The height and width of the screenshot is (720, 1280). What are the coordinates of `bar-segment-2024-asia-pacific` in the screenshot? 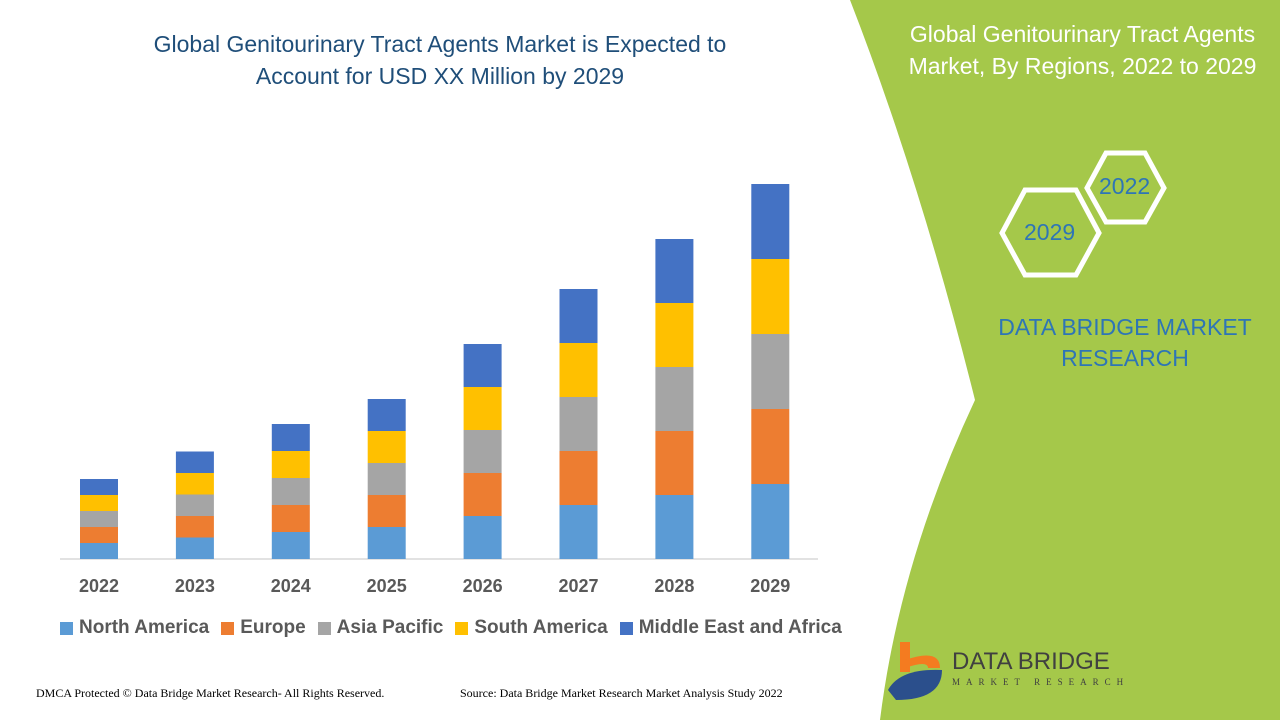 It's located at (290, 491).